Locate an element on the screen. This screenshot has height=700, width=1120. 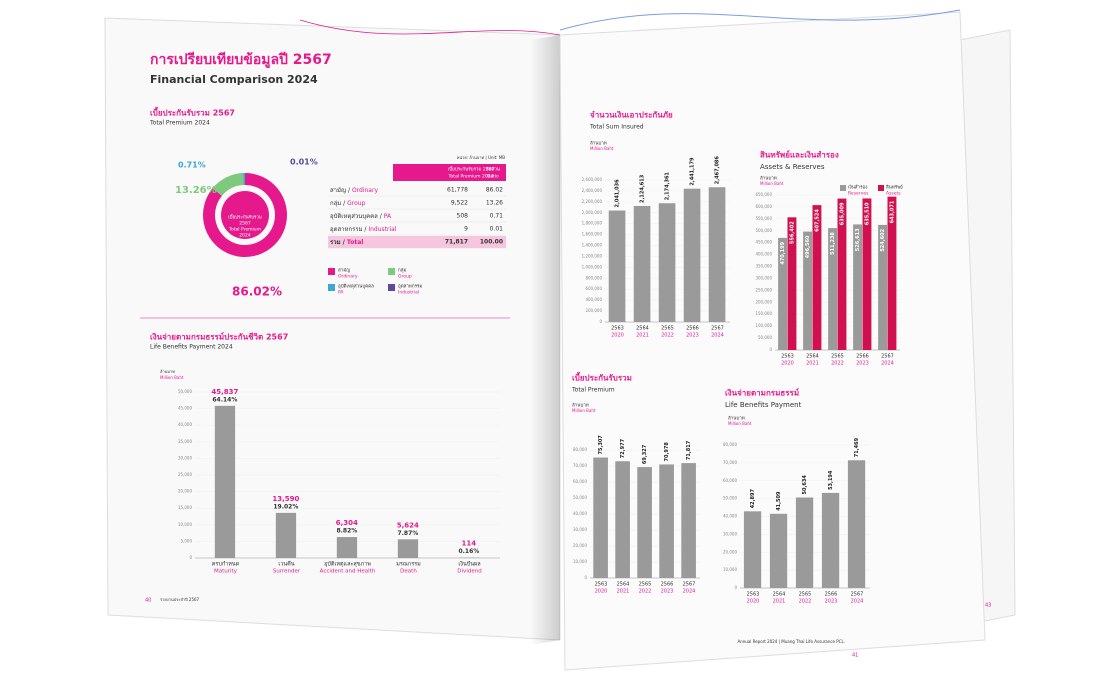
x-tick-label: เงินปันผล is located at coordinates (469, 564).